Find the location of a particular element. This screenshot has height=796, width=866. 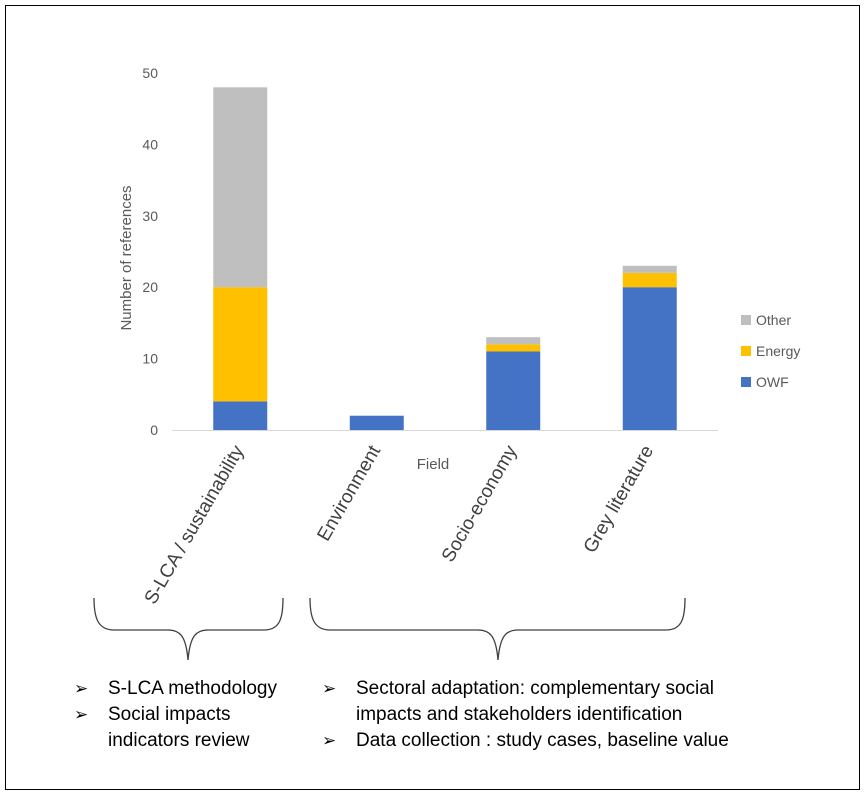

bullet-text: Social impacts indicators review is located at coordinates (179, 727).